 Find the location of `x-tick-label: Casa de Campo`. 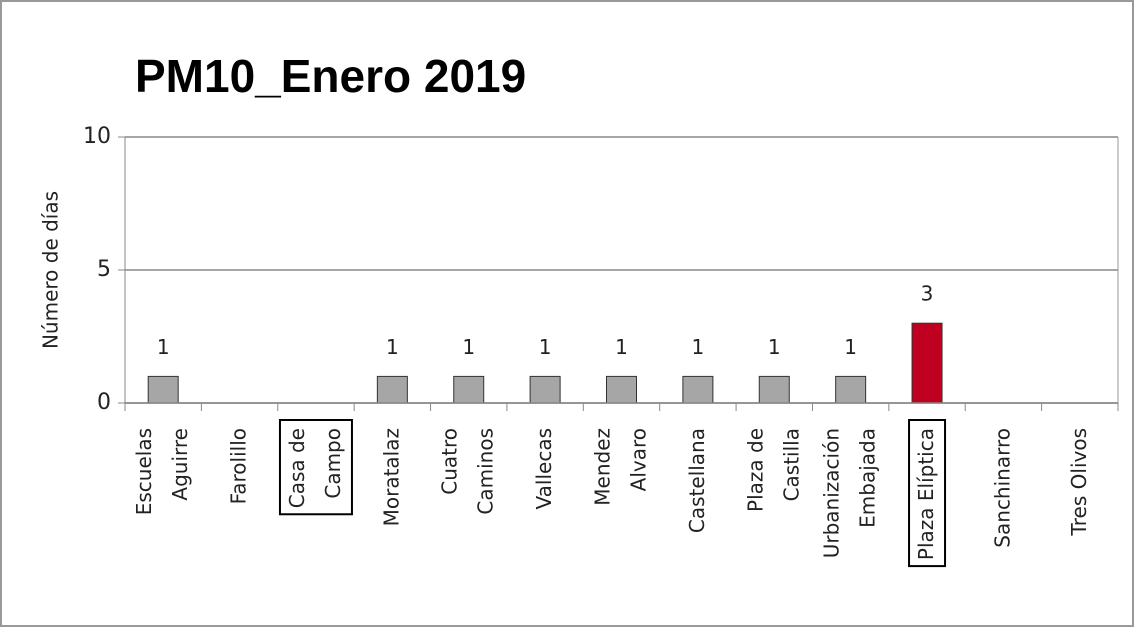

x-tick-label: Casa de Campo is located at coordinates (314, 468).